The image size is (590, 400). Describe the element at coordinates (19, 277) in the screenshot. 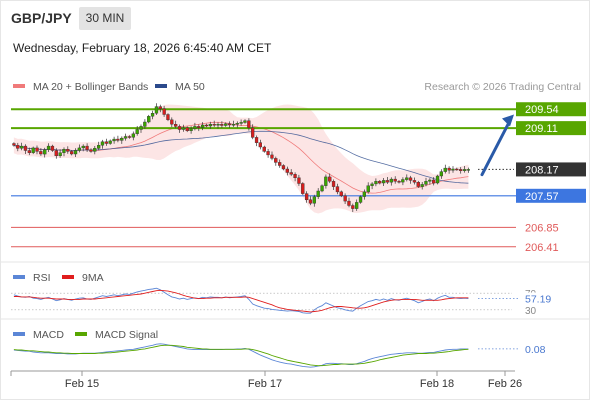

I see `rsi-legend-swatch` at that location.